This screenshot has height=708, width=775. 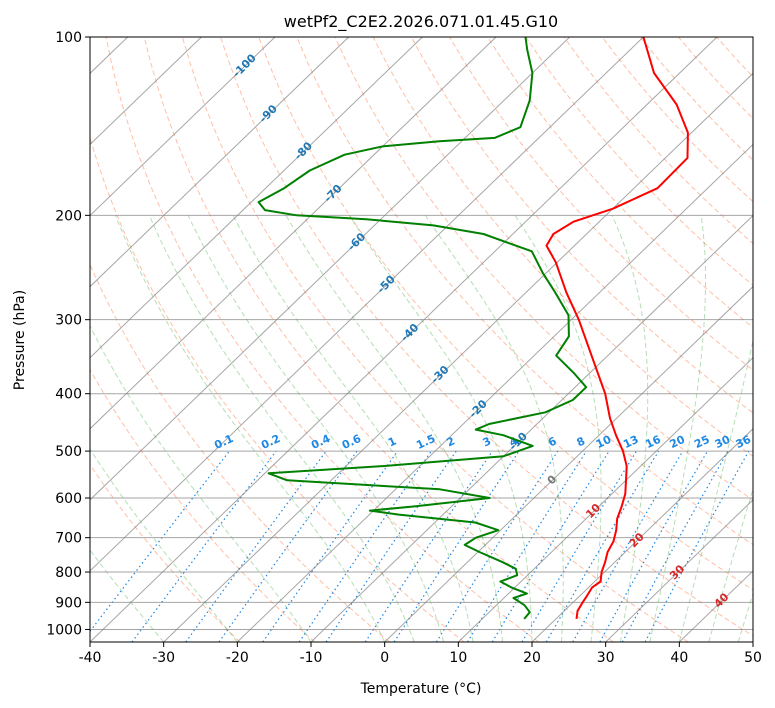 I want to click on x-tick-label: 10, so click(x=458, y=658).